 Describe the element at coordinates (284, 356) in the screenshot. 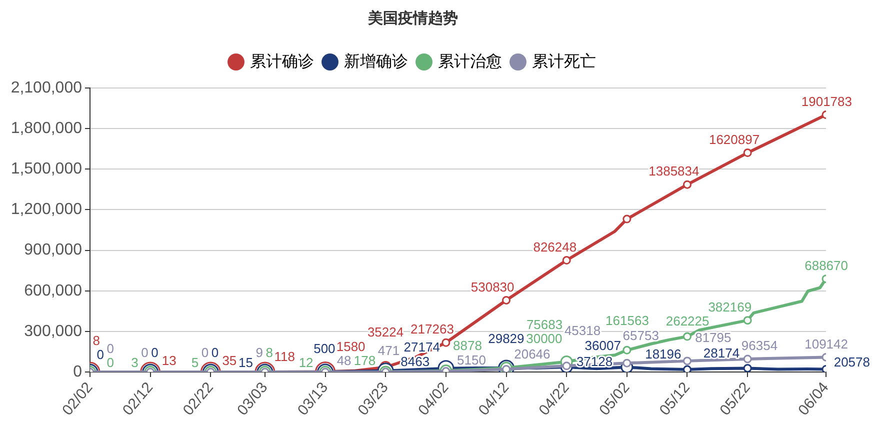

I see `data-label: 118` at that location.